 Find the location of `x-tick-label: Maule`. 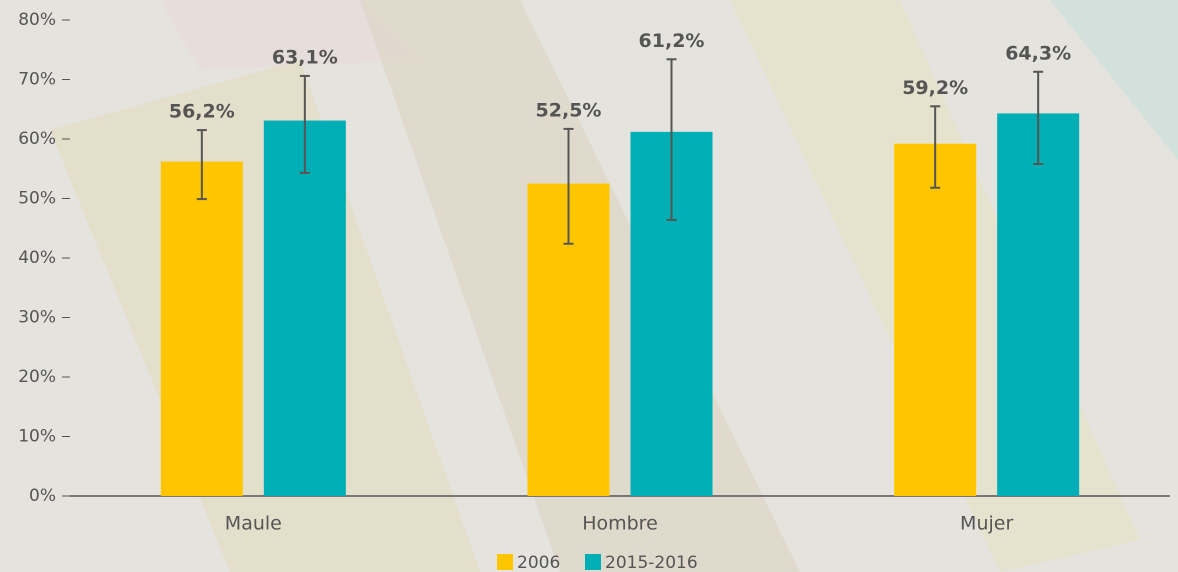

x-tick-label: Maule is located at coordinates (253, 524).